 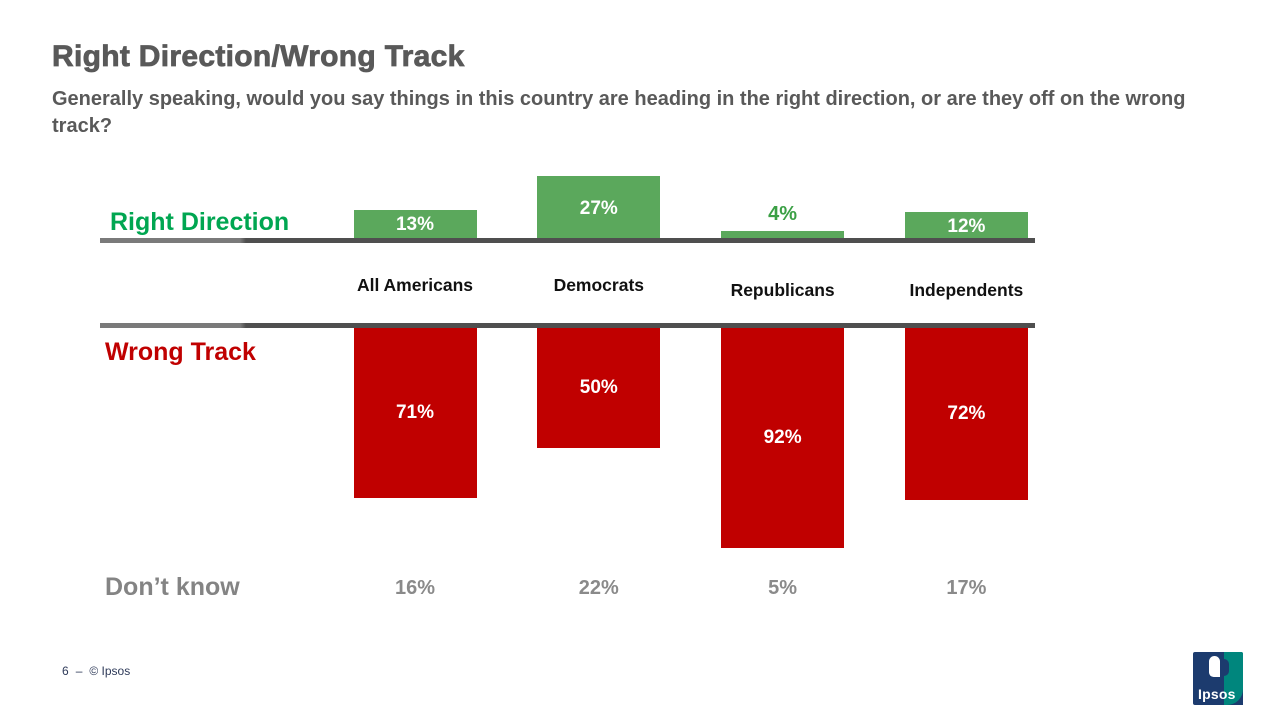 I want to click on wrong-track-bar: 71%, so click(x=415, y=412).